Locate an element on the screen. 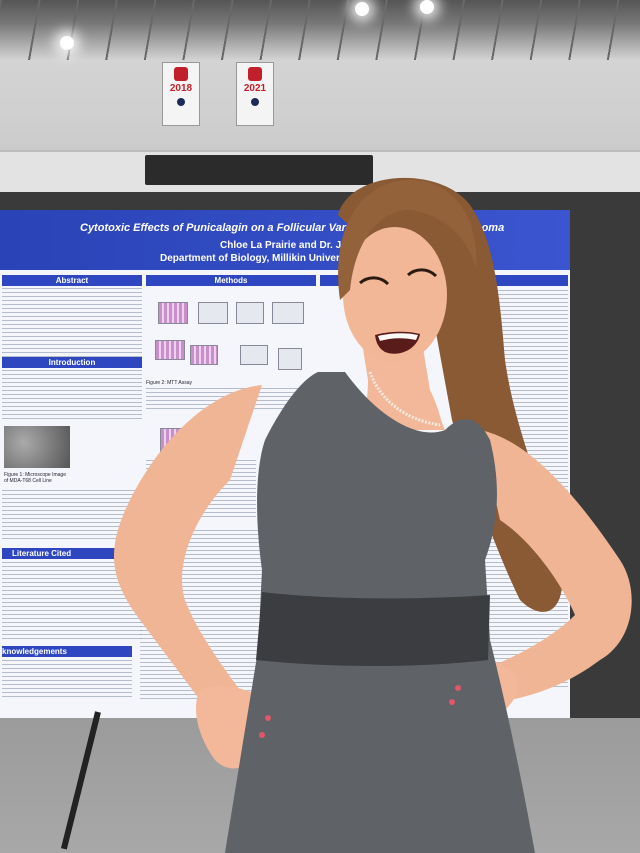  face is located at coordinates (395, 295).